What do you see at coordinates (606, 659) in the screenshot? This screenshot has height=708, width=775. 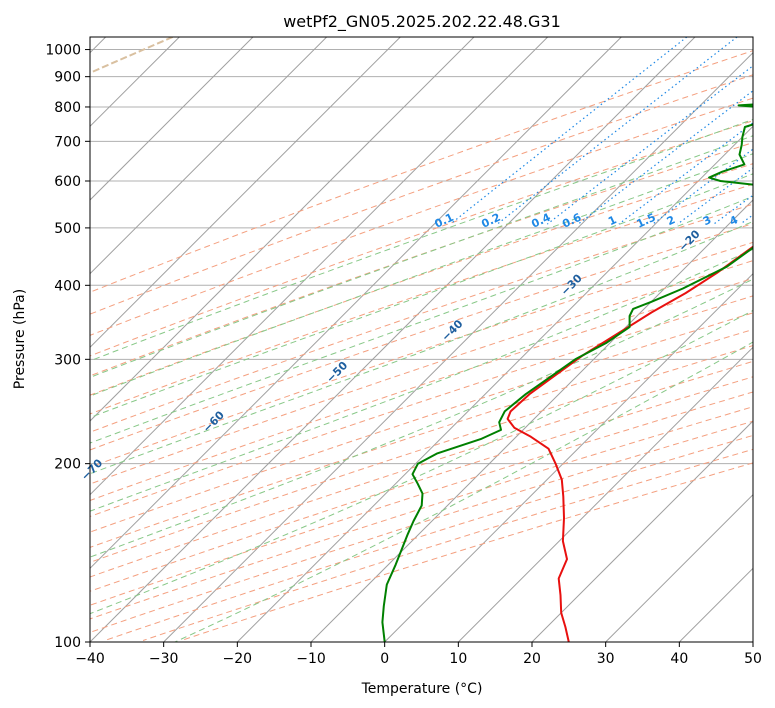 I see `x-tick-label: 30` at bounding box center [606, 659].